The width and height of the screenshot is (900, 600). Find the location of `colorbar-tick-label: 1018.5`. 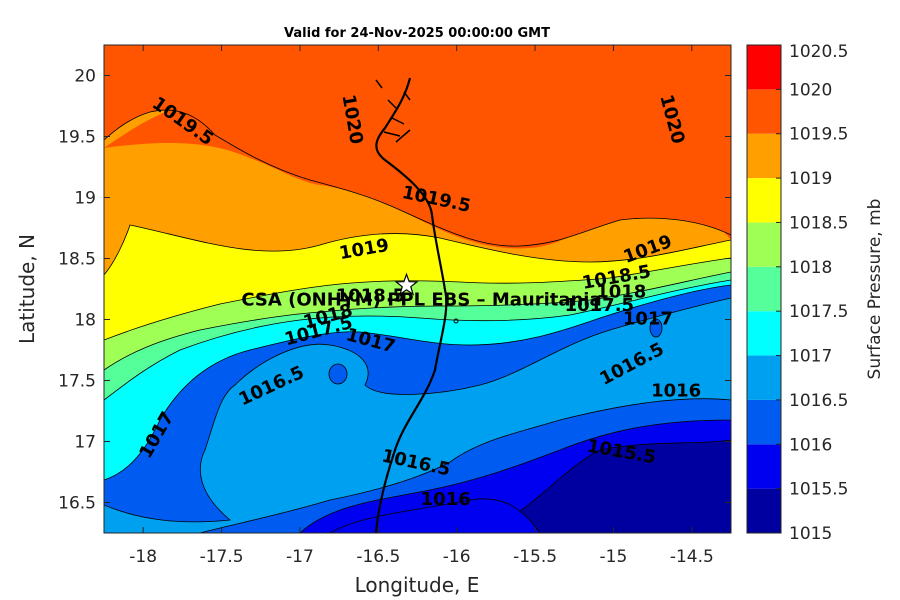

colorbar-tick-label: 1018.5 is located at coordinates (818, 223).